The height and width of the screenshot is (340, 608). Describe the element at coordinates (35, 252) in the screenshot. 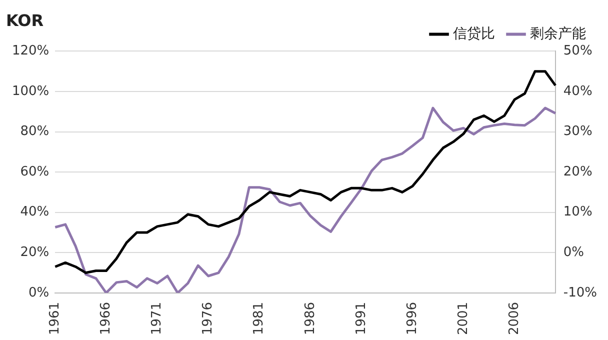

I see `y-tick-label: 20%` at that location.